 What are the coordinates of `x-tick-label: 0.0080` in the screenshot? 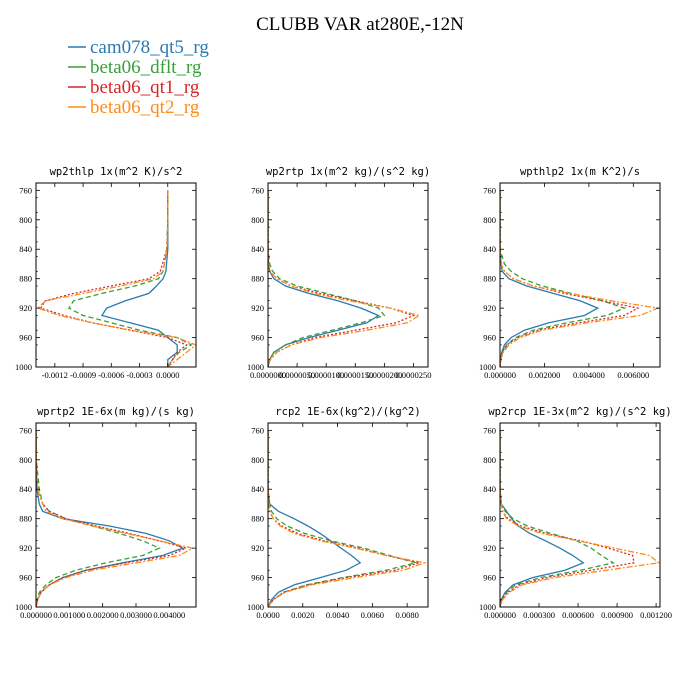 It's located at (406, 615).